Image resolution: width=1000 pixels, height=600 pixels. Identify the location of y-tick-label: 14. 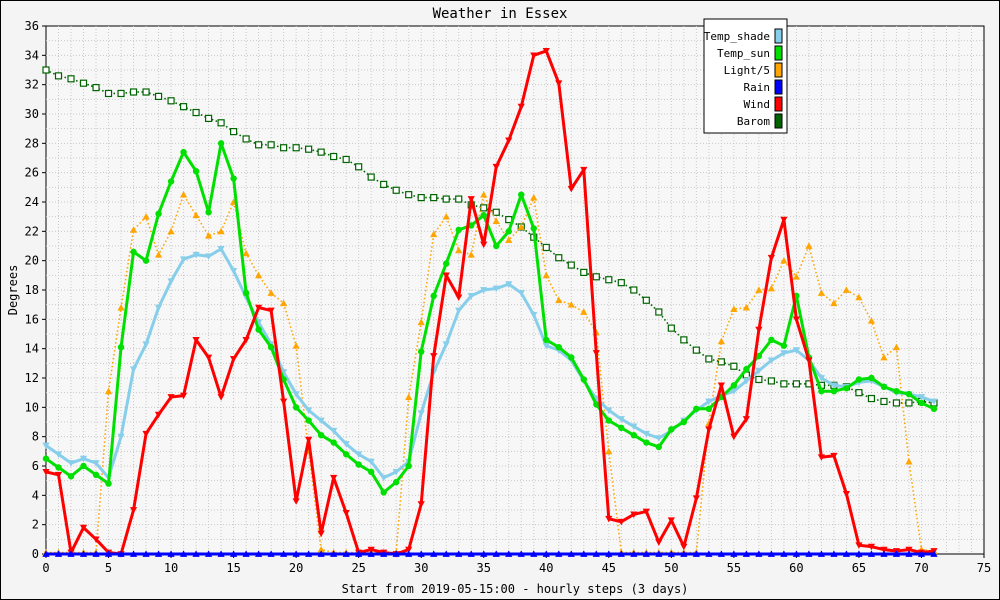
(32, 349).